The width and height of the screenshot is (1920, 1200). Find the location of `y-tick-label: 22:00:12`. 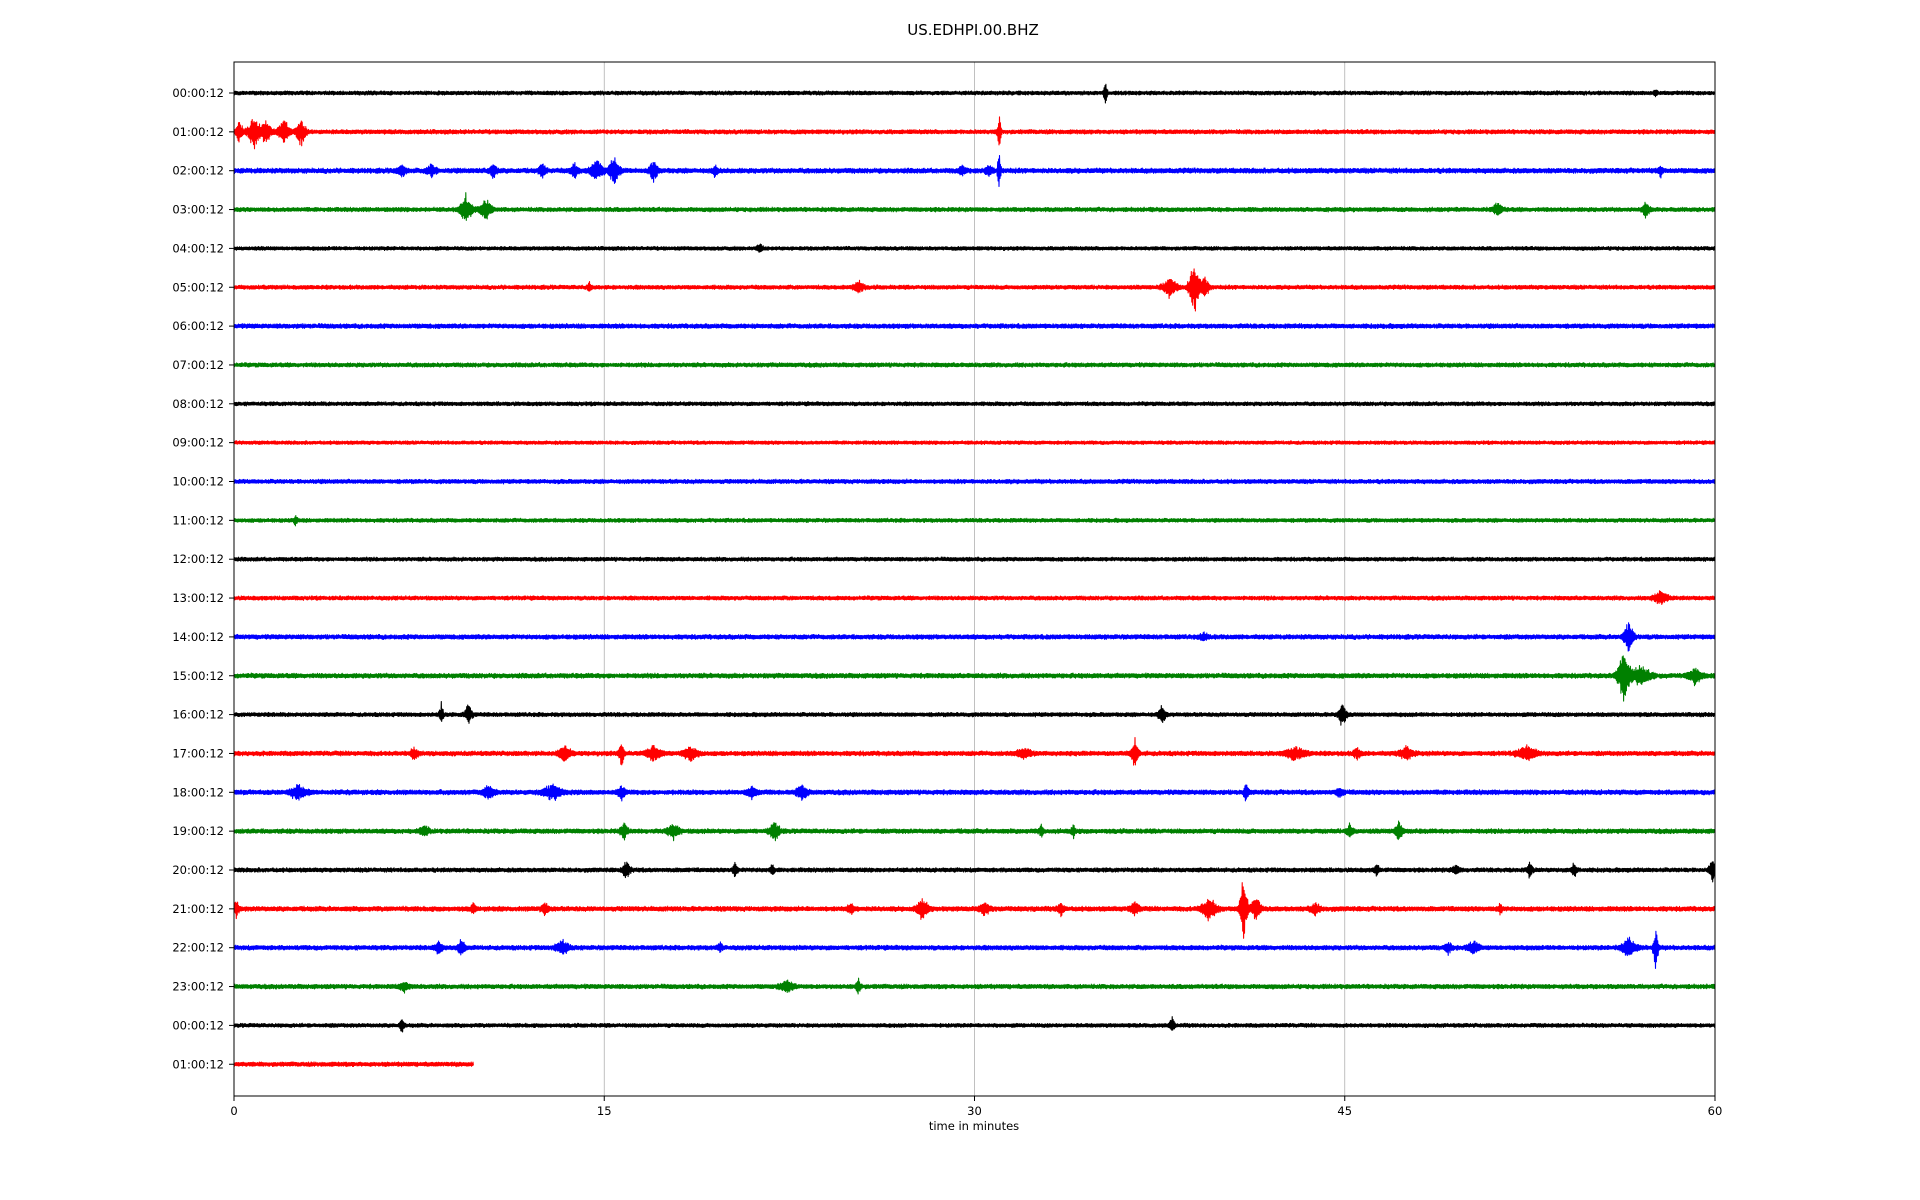

y-tick-label: 22:00:12 is located at coordinates (198, 948).